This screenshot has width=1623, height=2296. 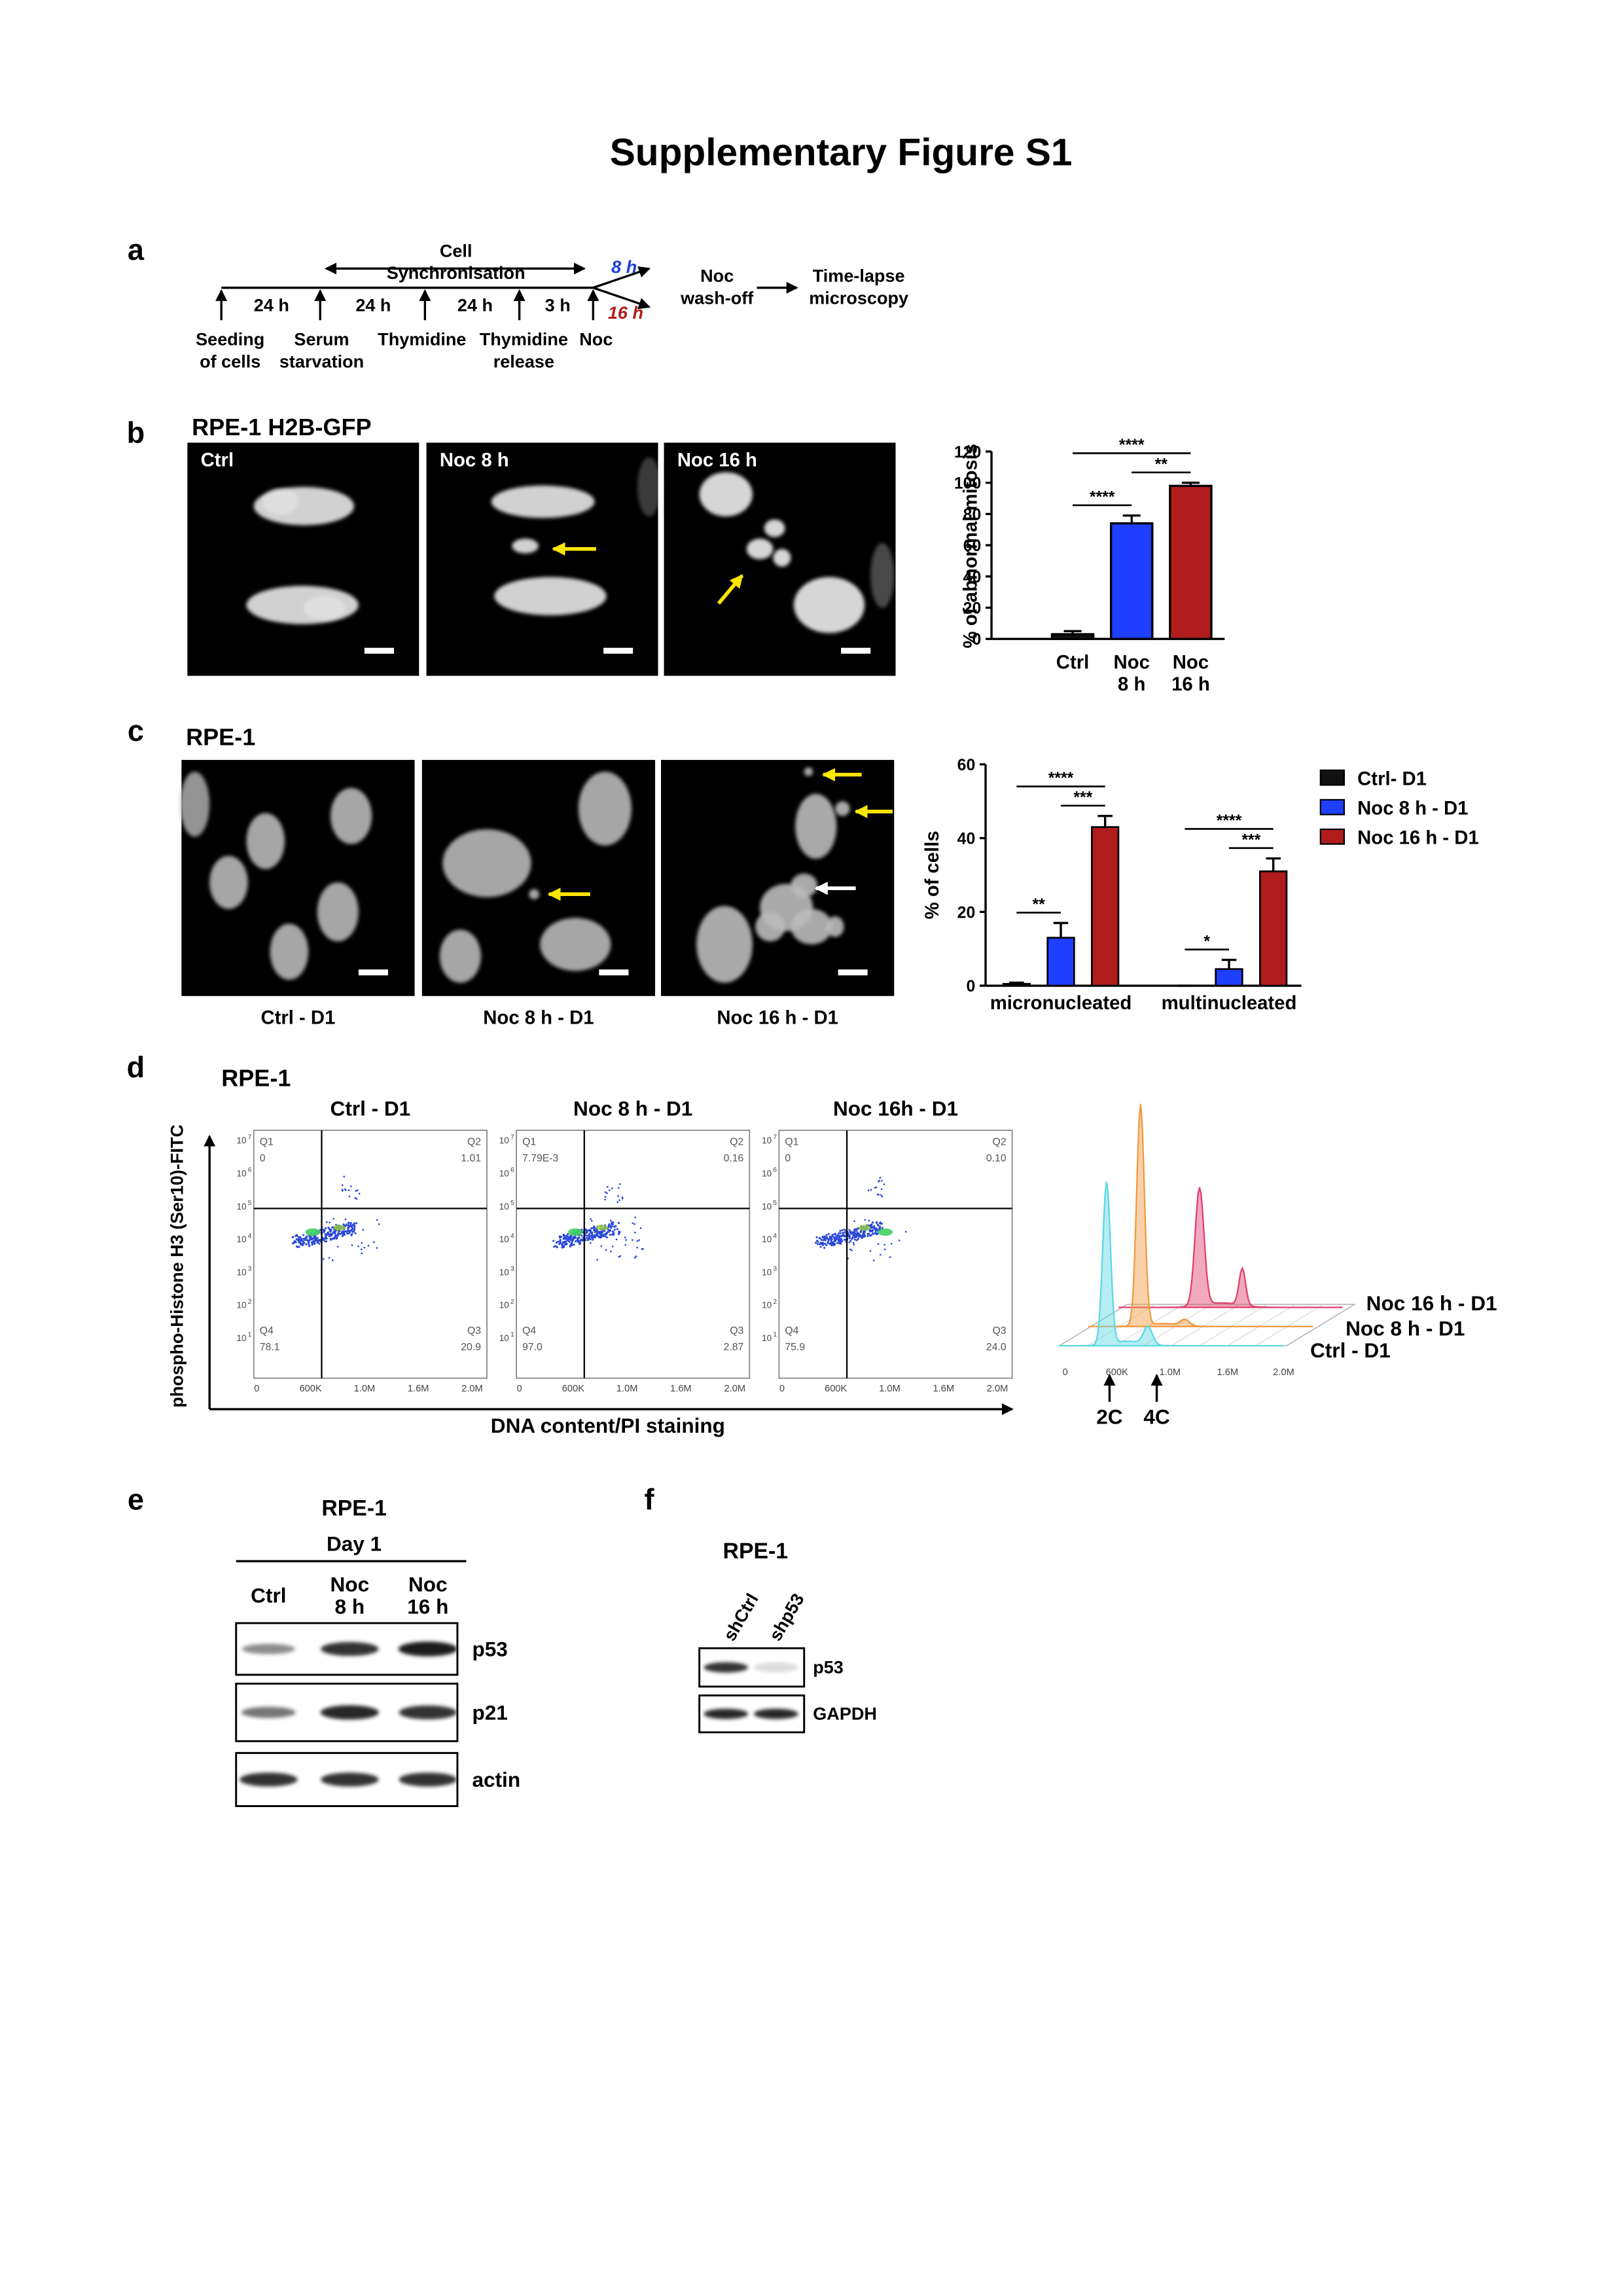 I want to click on y-tick-label: 60, so click(x=966, y=765).